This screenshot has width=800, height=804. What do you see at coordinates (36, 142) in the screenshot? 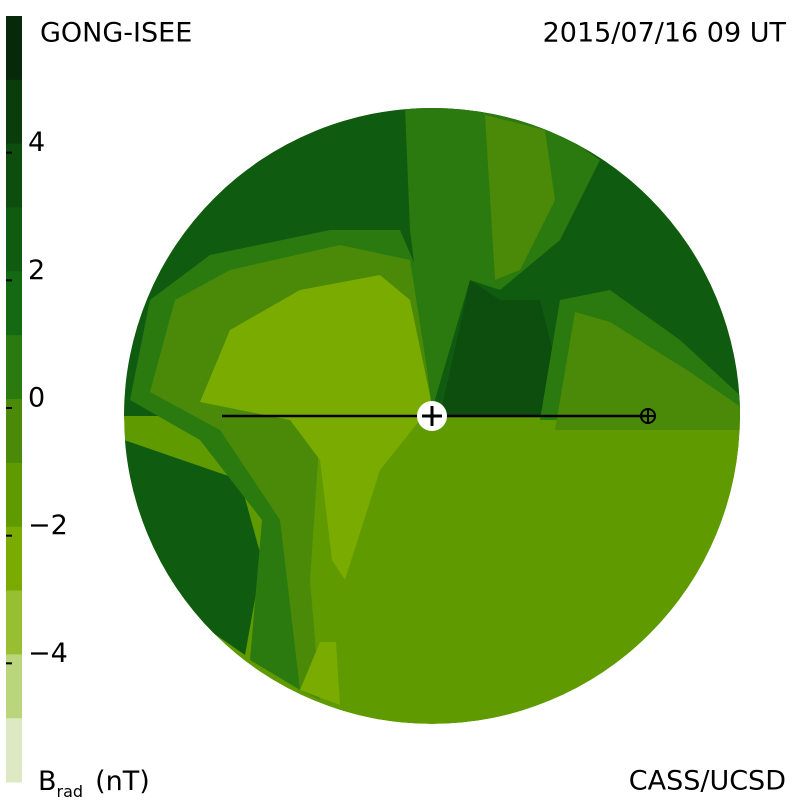
I see `colorbar-tick-label: 4` at bounding box center [36, 142].